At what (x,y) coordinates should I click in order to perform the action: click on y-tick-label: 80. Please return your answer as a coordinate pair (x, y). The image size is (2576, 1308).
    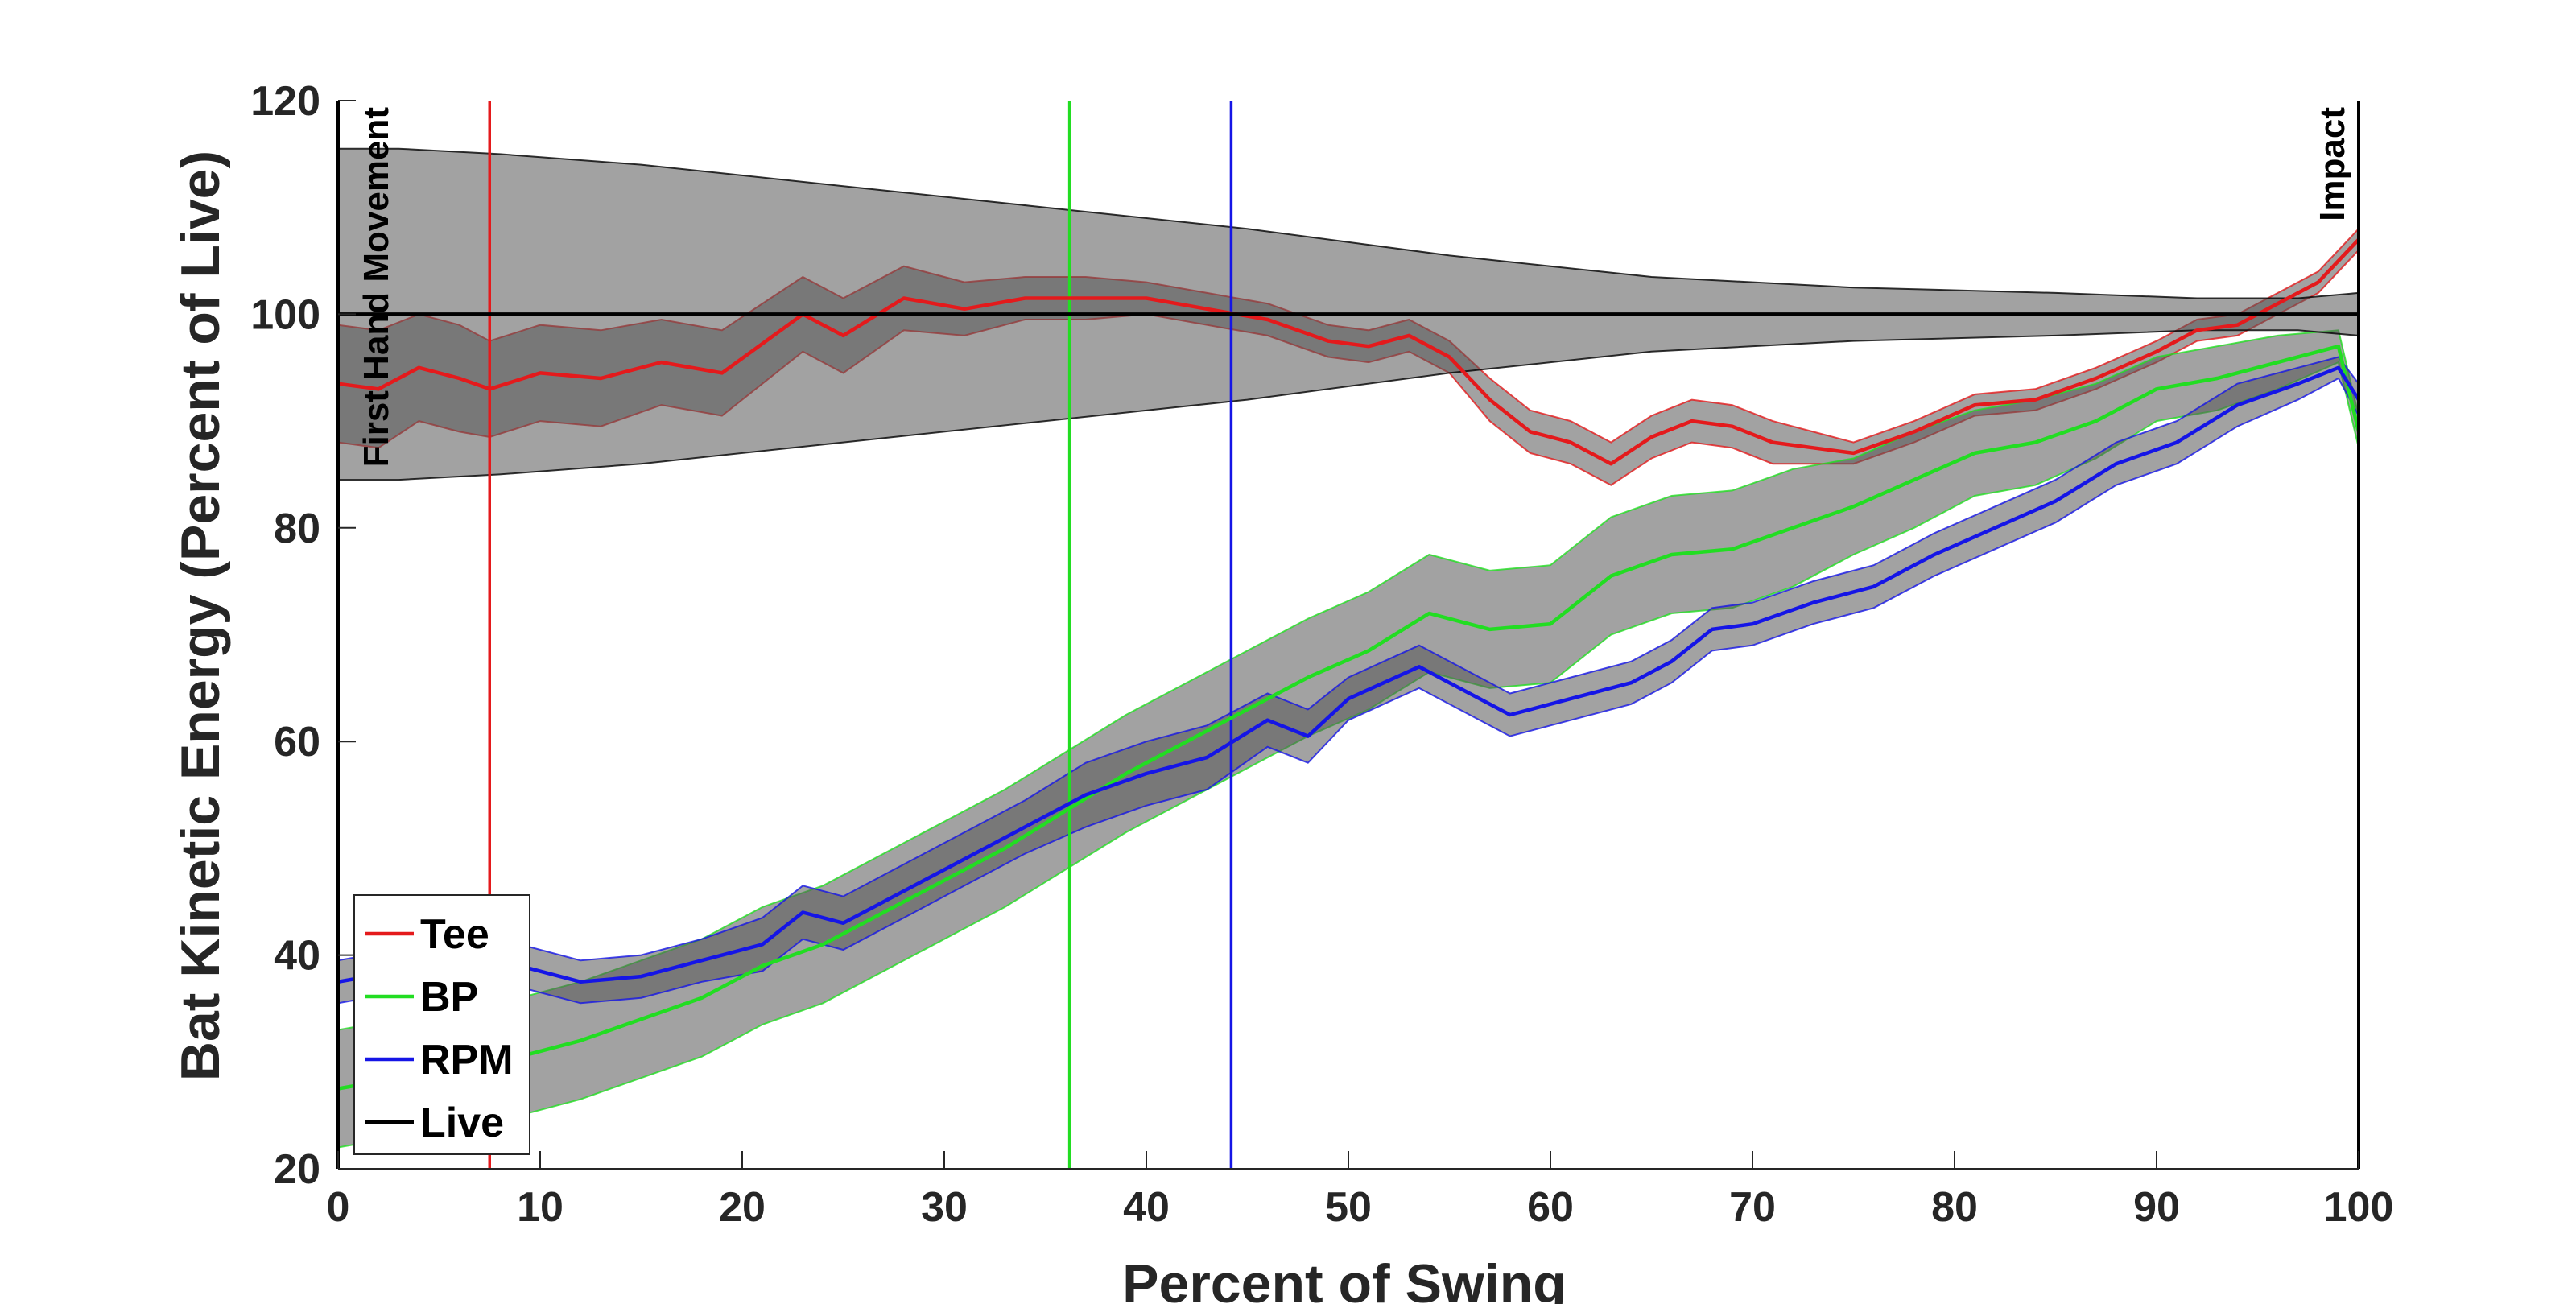
    Looking at the image, I should click on (297, 528).